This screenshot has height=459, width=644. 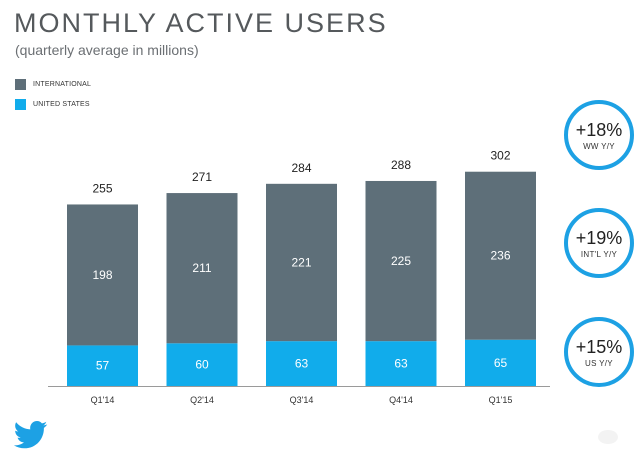 I want to click on badge-us-growth: +15% US Y/Y, so click(x=599, y=352).